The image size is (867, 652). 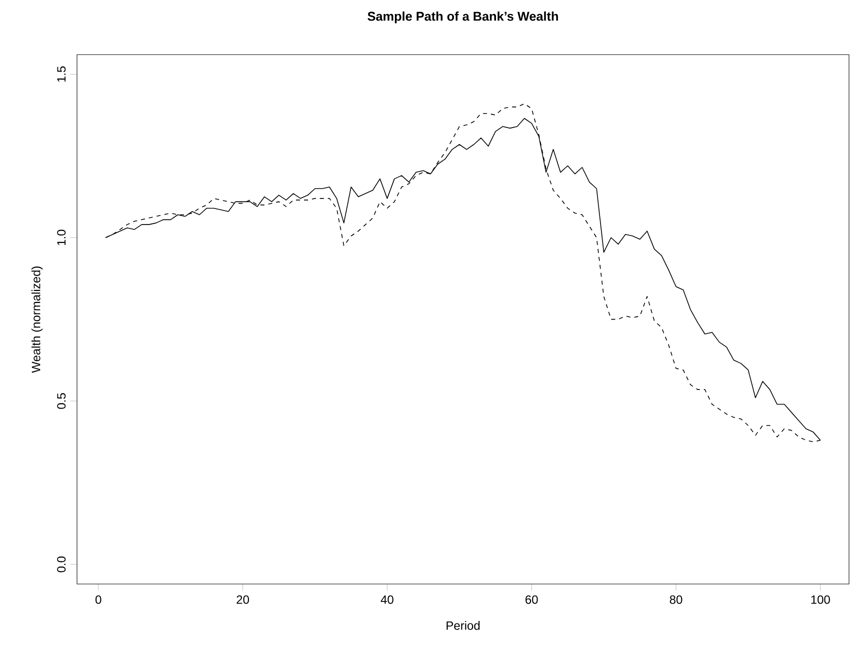 I want to click on chart-title: Sample Path of a Bank’s Wealth, so click(x=463, y=17).